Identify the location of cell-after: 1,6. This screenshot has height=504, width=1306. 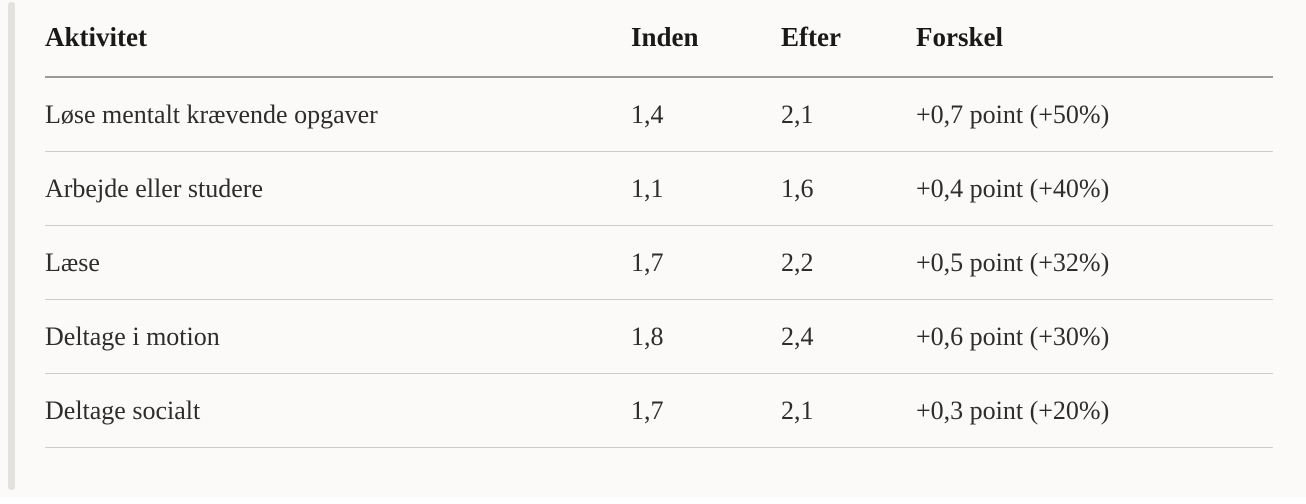
(797, 188).